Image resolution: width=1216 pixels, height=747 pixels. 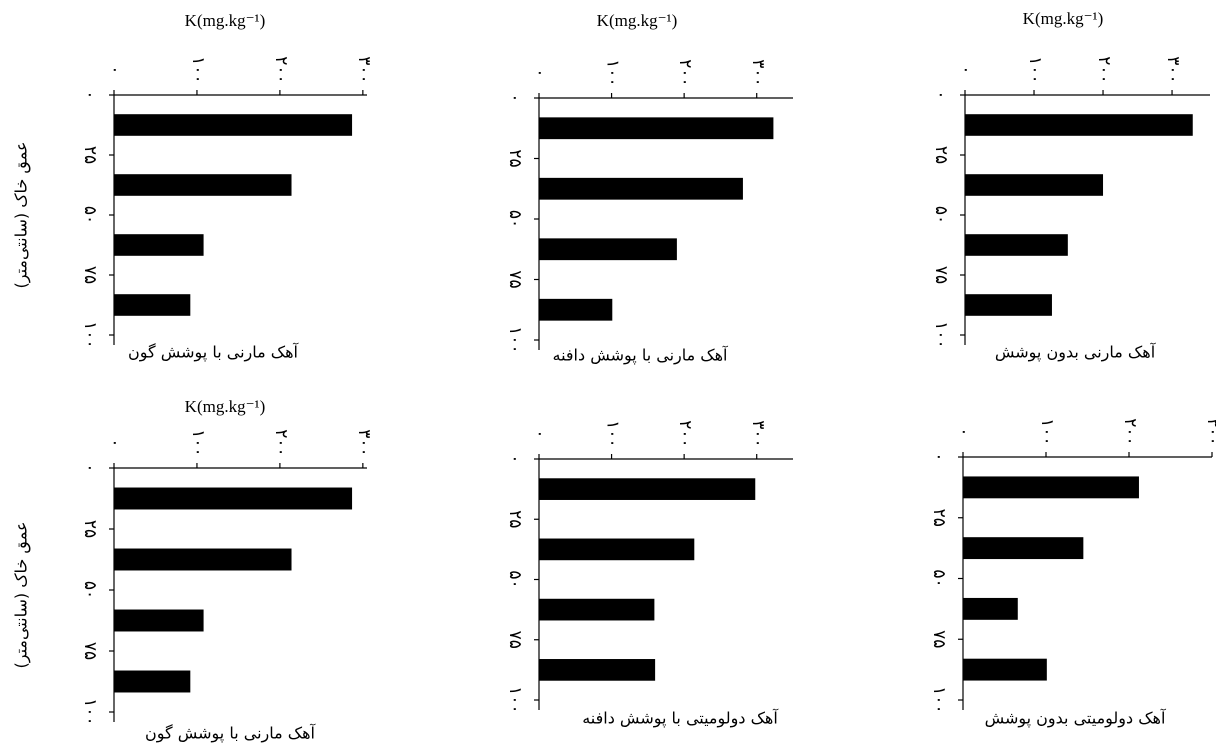 I want to click on panel-caption: آهک مارنی با پوشش دافنه, so click(x=641, y=356).